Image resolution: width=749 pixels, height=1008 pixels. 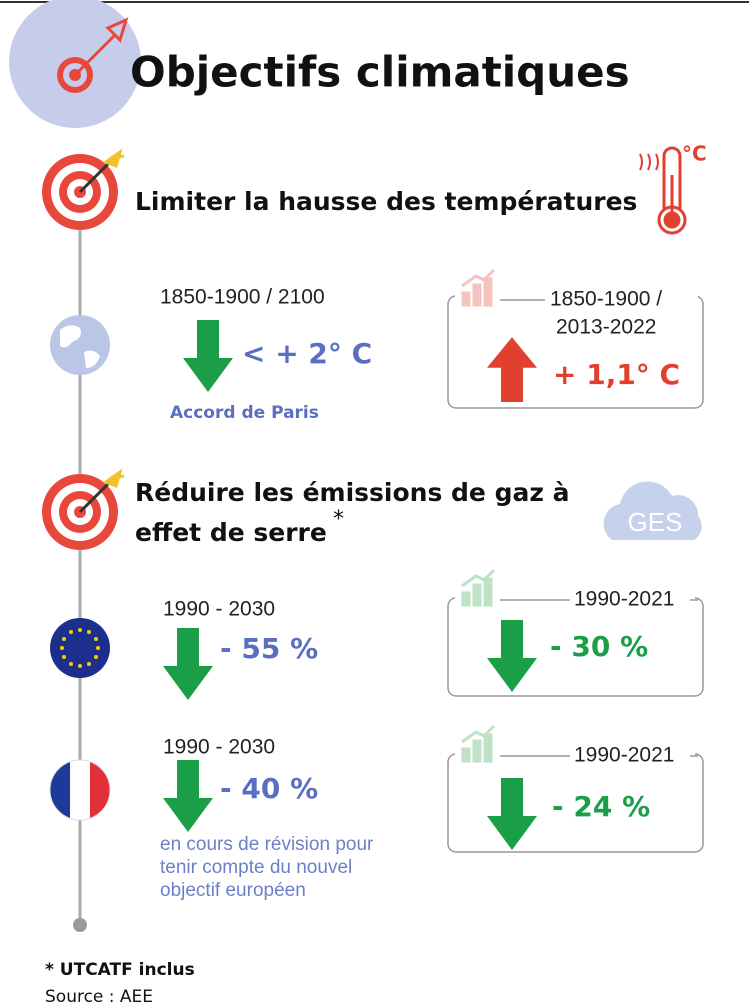 I want to click on observed-value: - 30 %, so click(x=599, y=646).